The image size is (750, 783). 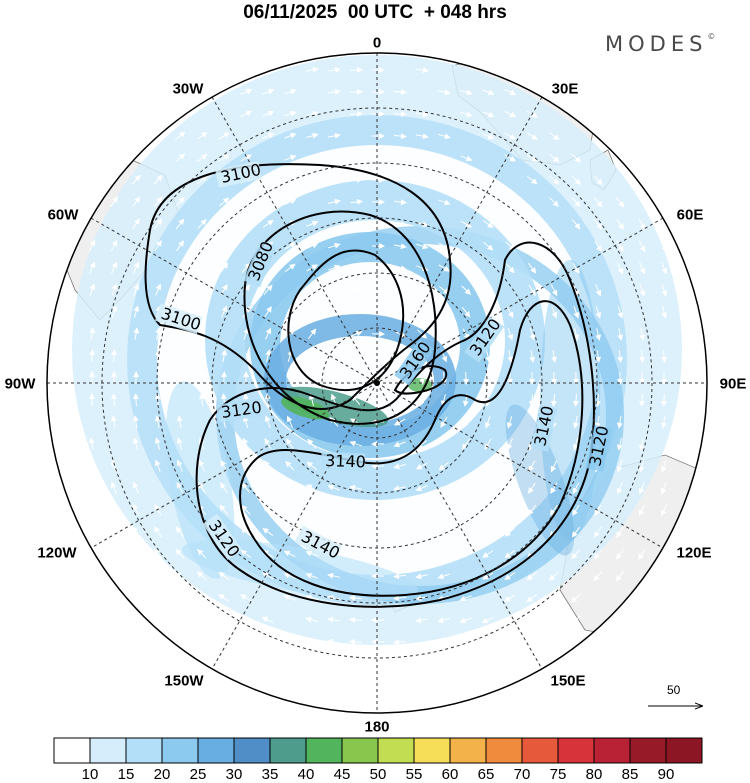 What do you see at coordinates (690, 215) in the screenshot?
I see `lon-label-60e: 60E` at bounding box center [690, 215].